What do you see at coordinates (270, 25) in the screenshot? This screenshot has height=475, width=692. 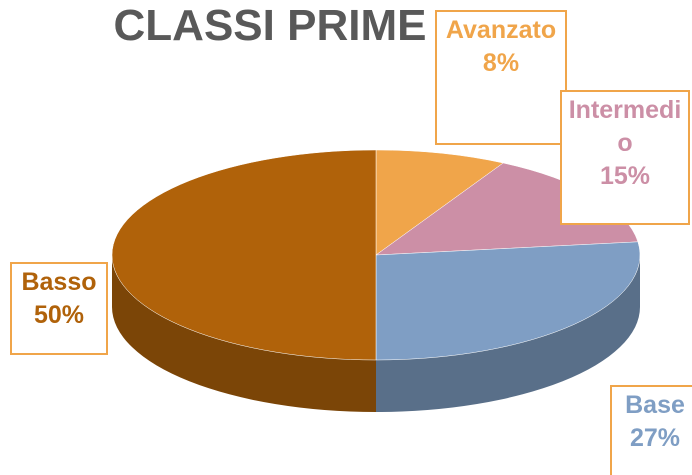 I see `chart-title: CLASSI PRIME` at bounding box center [270, 25].